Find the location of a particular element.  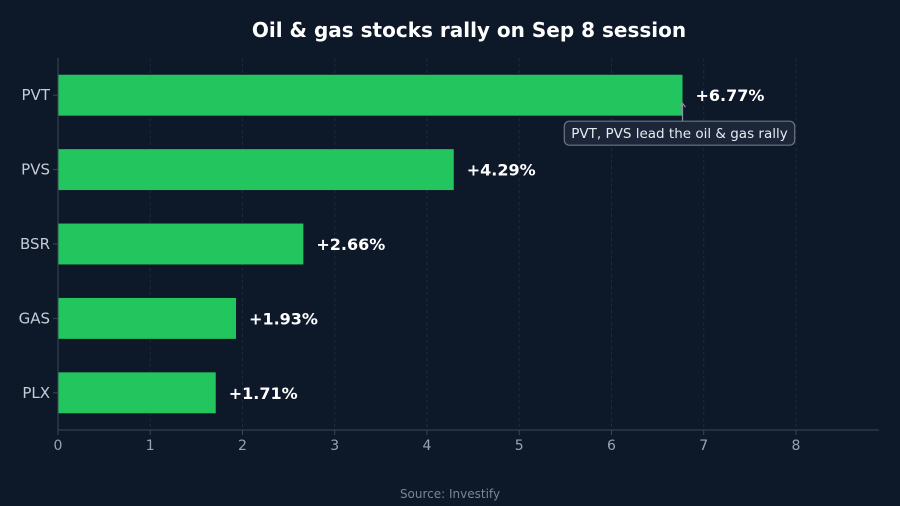

x-tick-label: 1 is located at coordinates (150, 446).